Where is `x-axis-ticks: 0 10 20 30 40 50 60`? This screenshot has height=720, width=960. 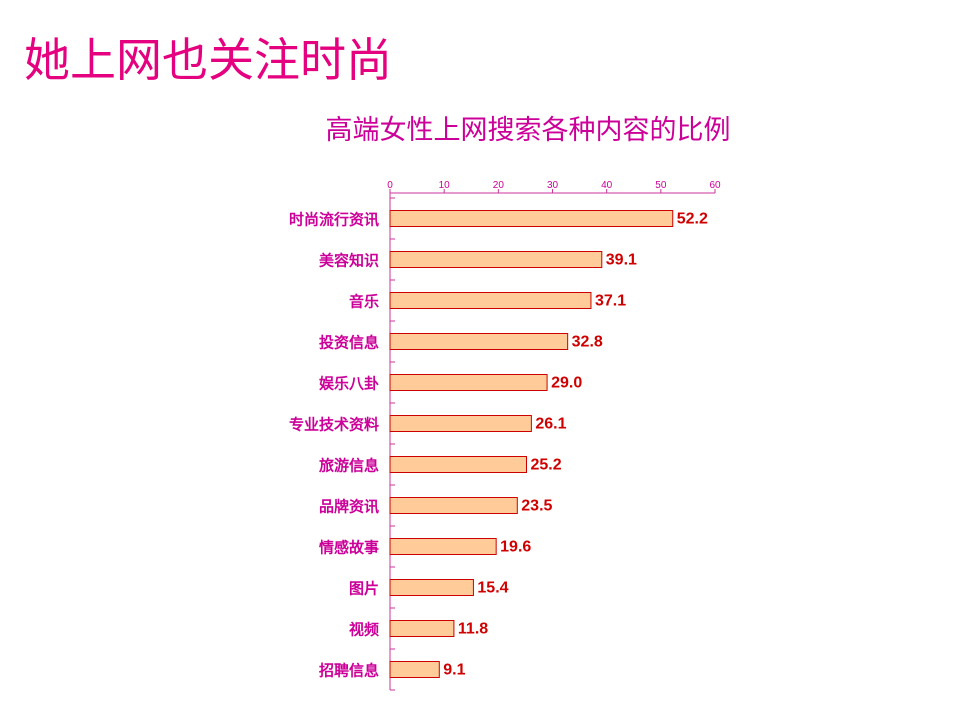
x-axis-ticks: 0 10 20 30 40 50 60 is located at coordinates (554, 186).